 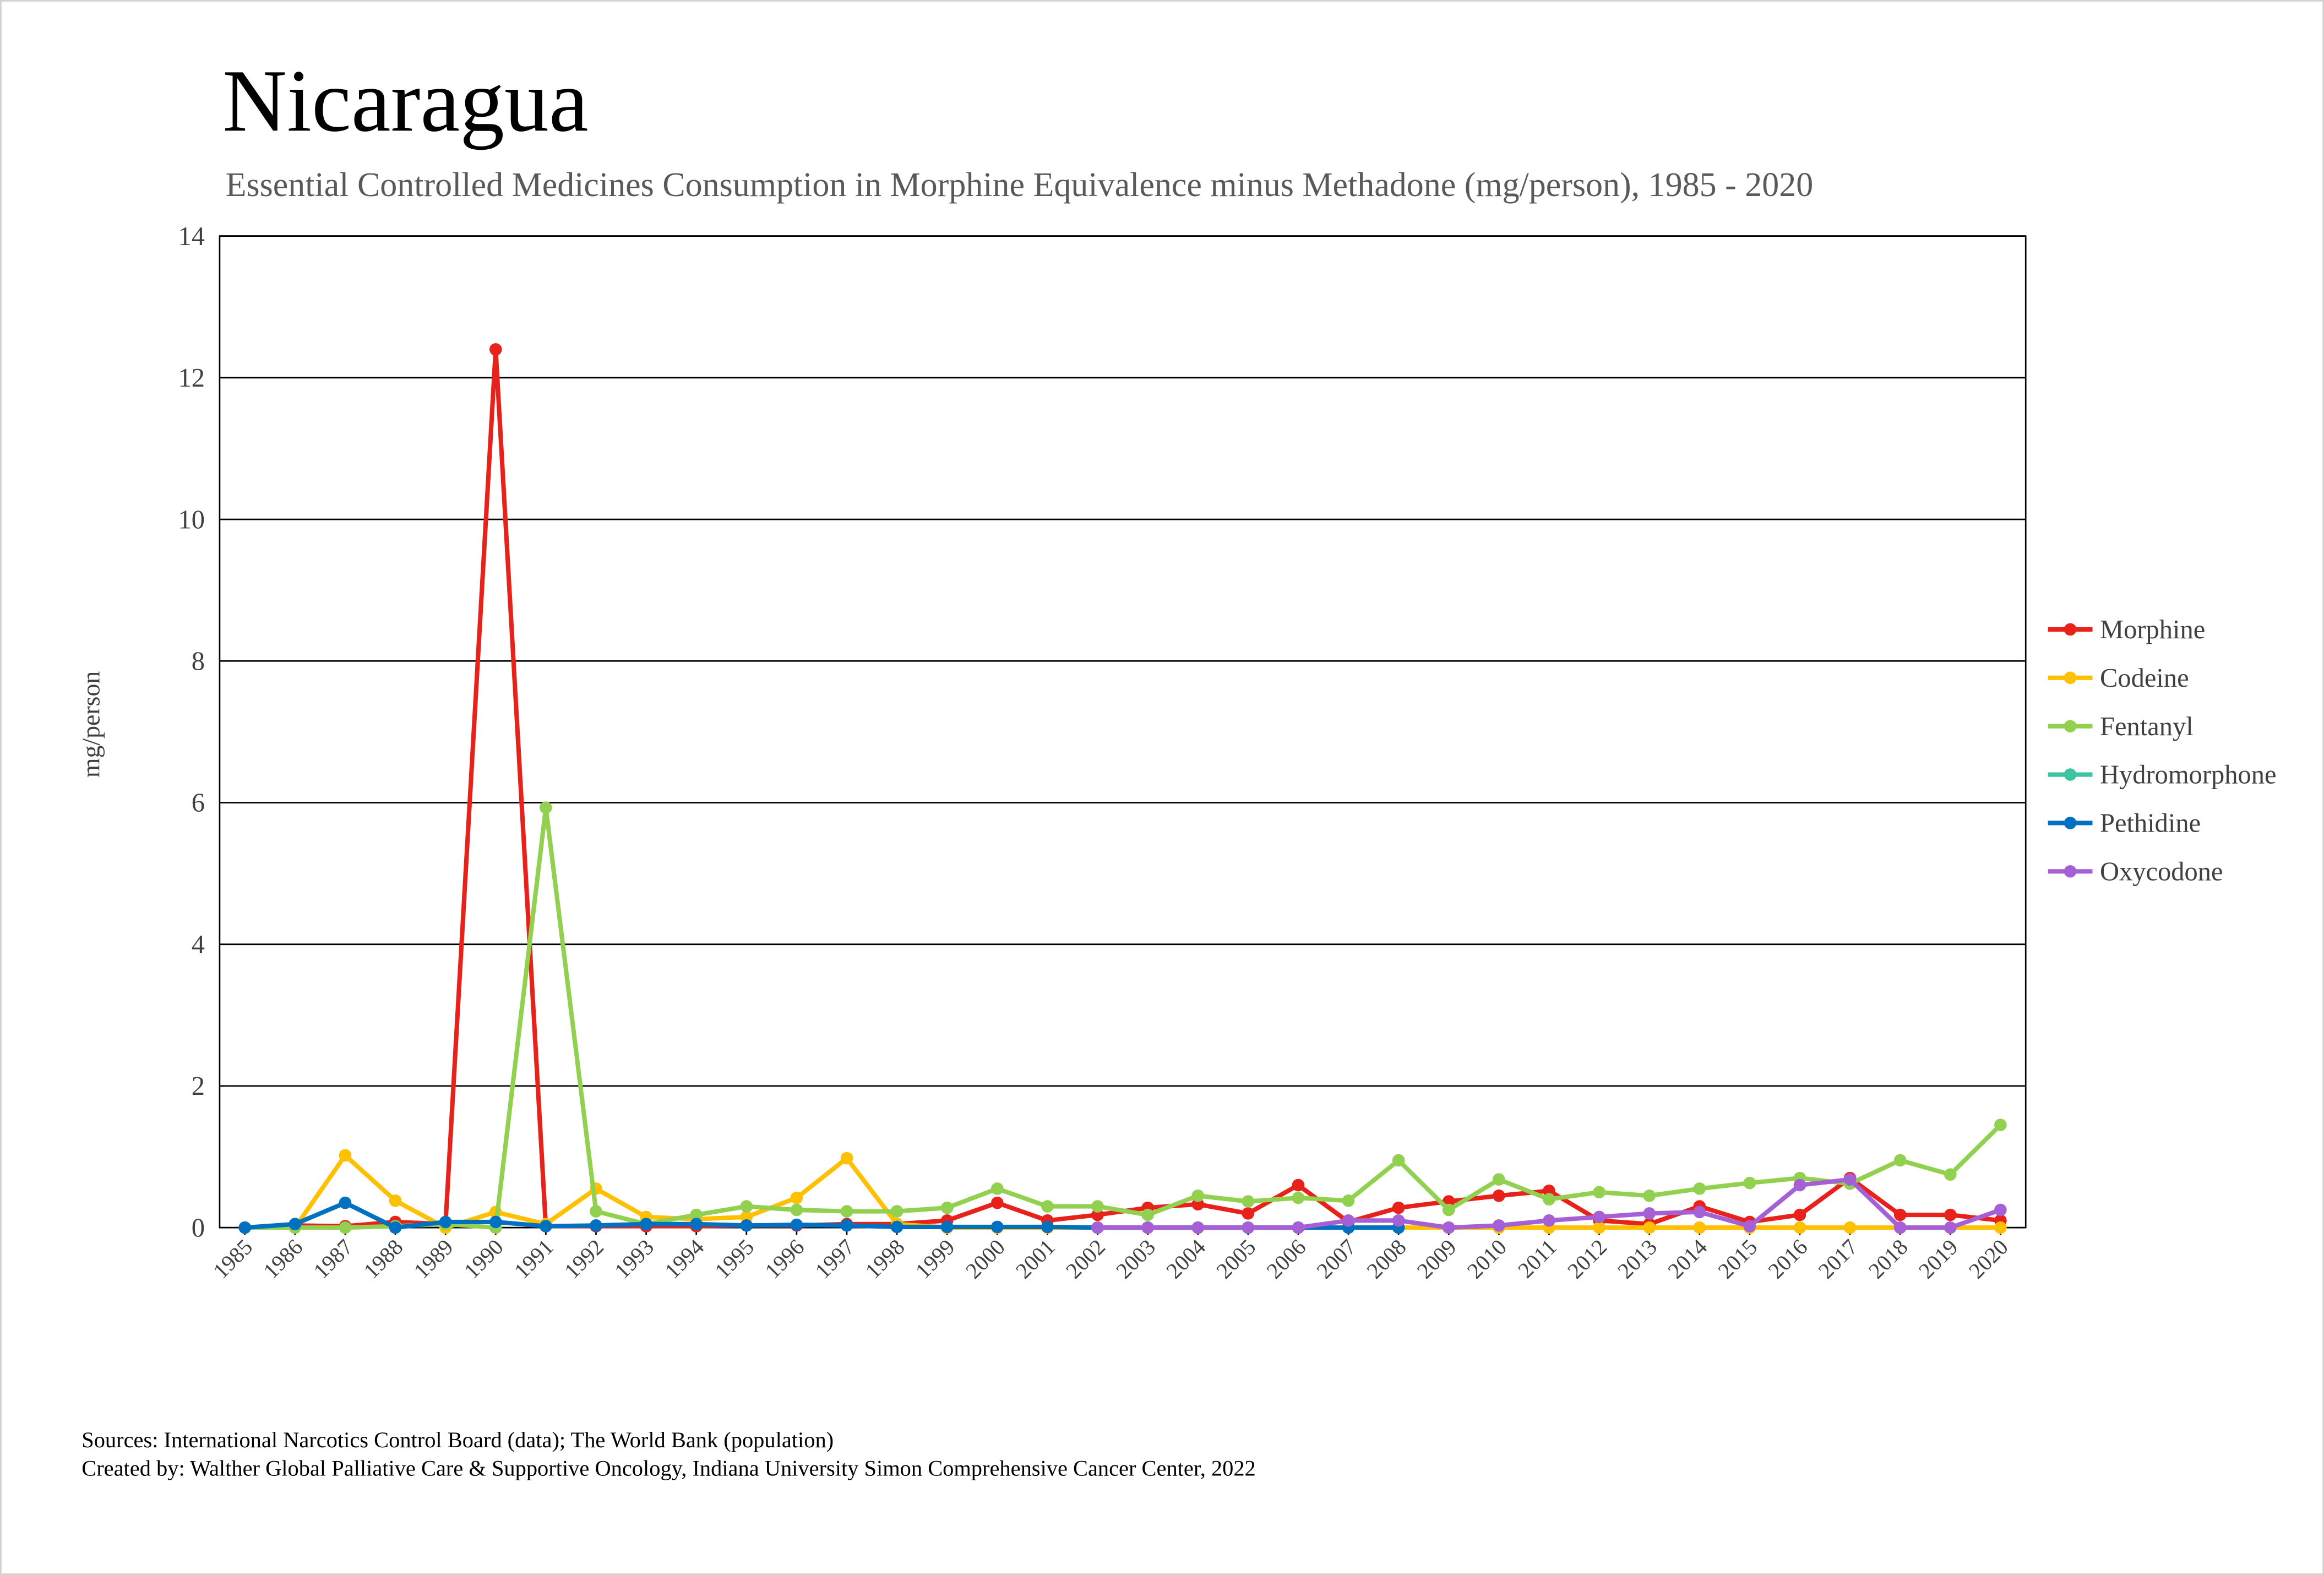 What do you see at coordinates (191, 519) in the screenshot?
I see `y-tick-label: 10` at bounding box center [191, 519].